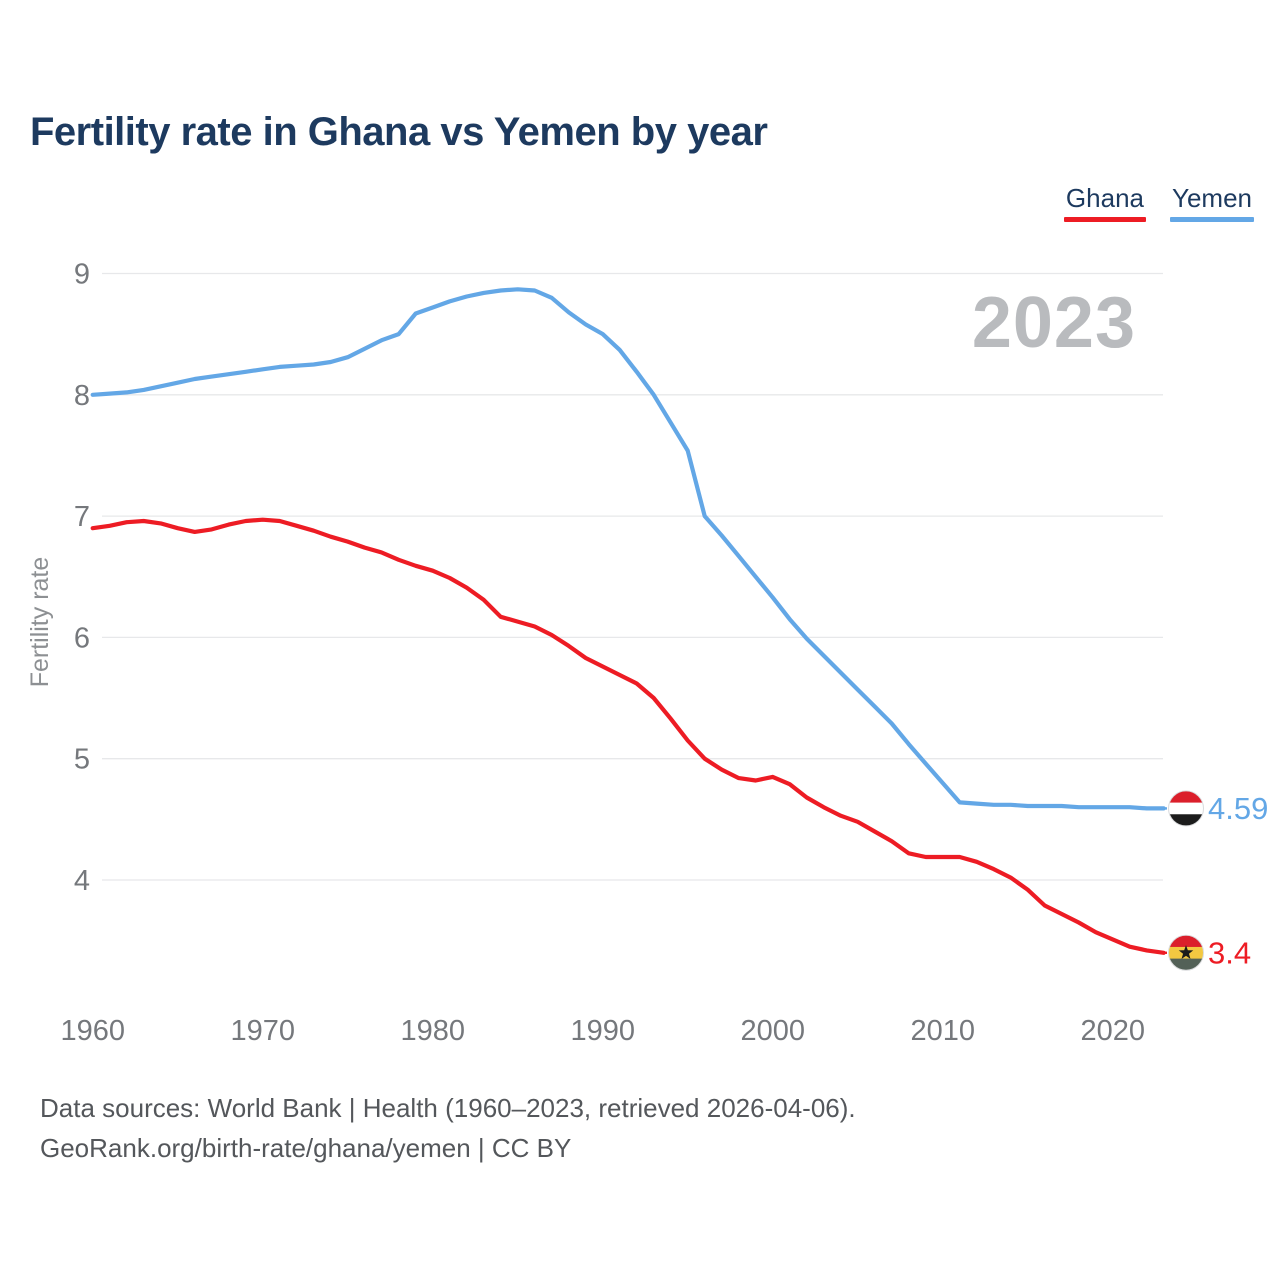  I want to click on y-axis-title: Fertility rate, so click(40, 622).